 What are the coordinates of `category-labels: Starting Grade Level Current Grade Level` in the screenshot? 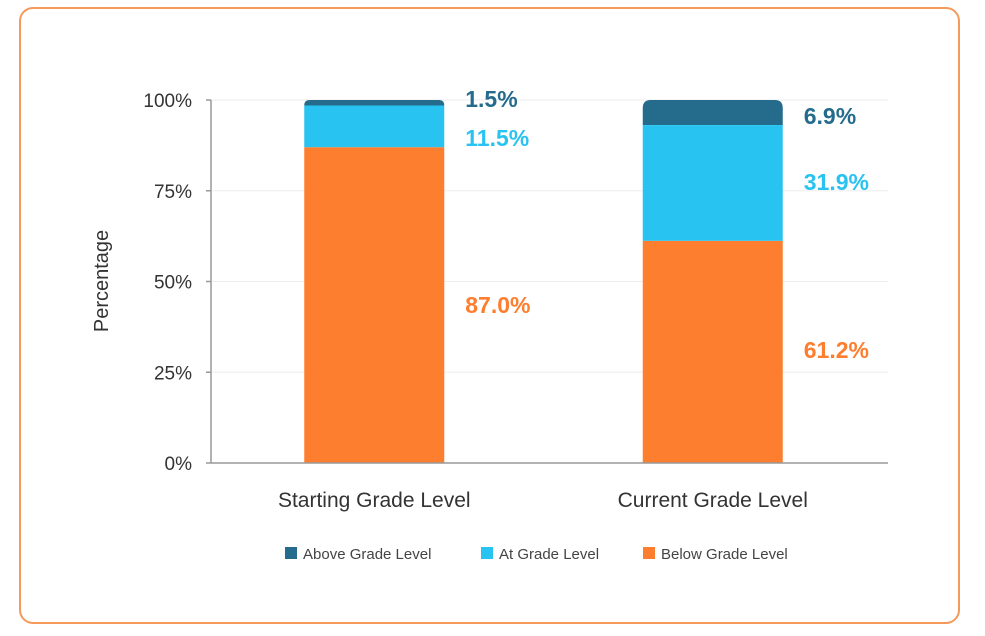 It's located at (543, 500).